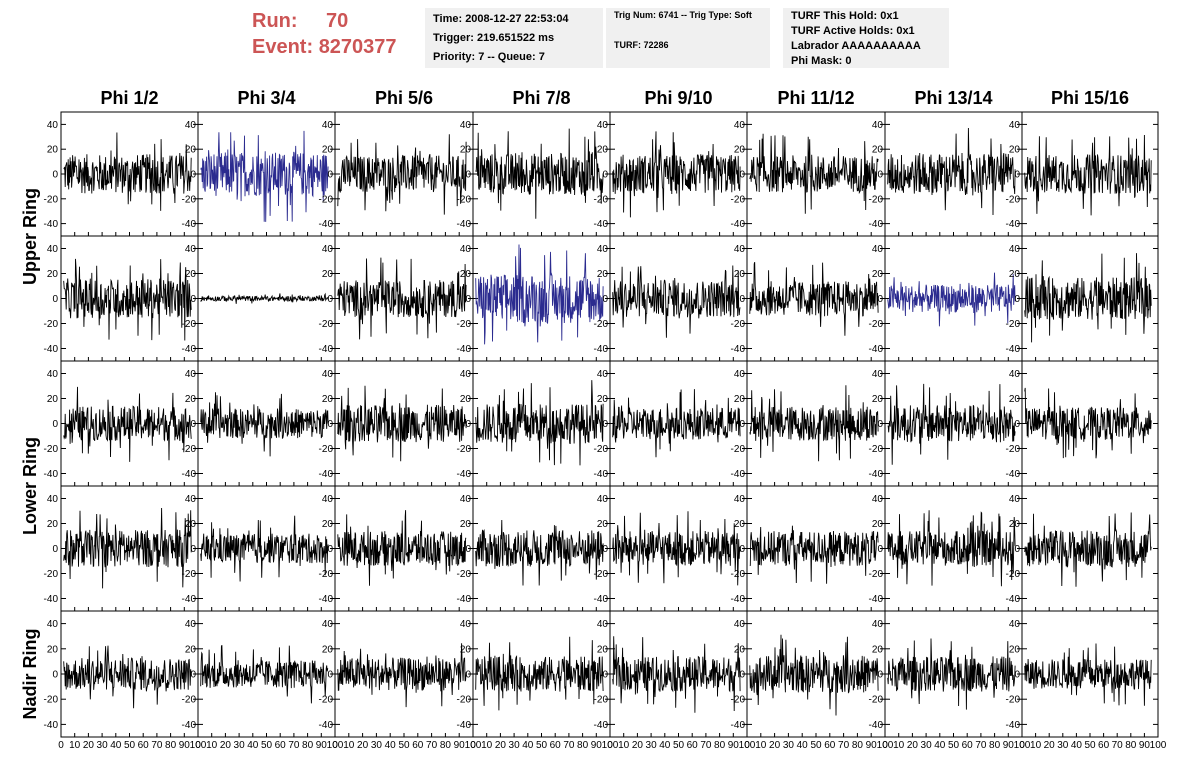  What do you see at coordinates (853, 31) in the screenshot?
I see `turf-active-text: TURF Active Holds: 0x1` at bounding box center [853, 31].